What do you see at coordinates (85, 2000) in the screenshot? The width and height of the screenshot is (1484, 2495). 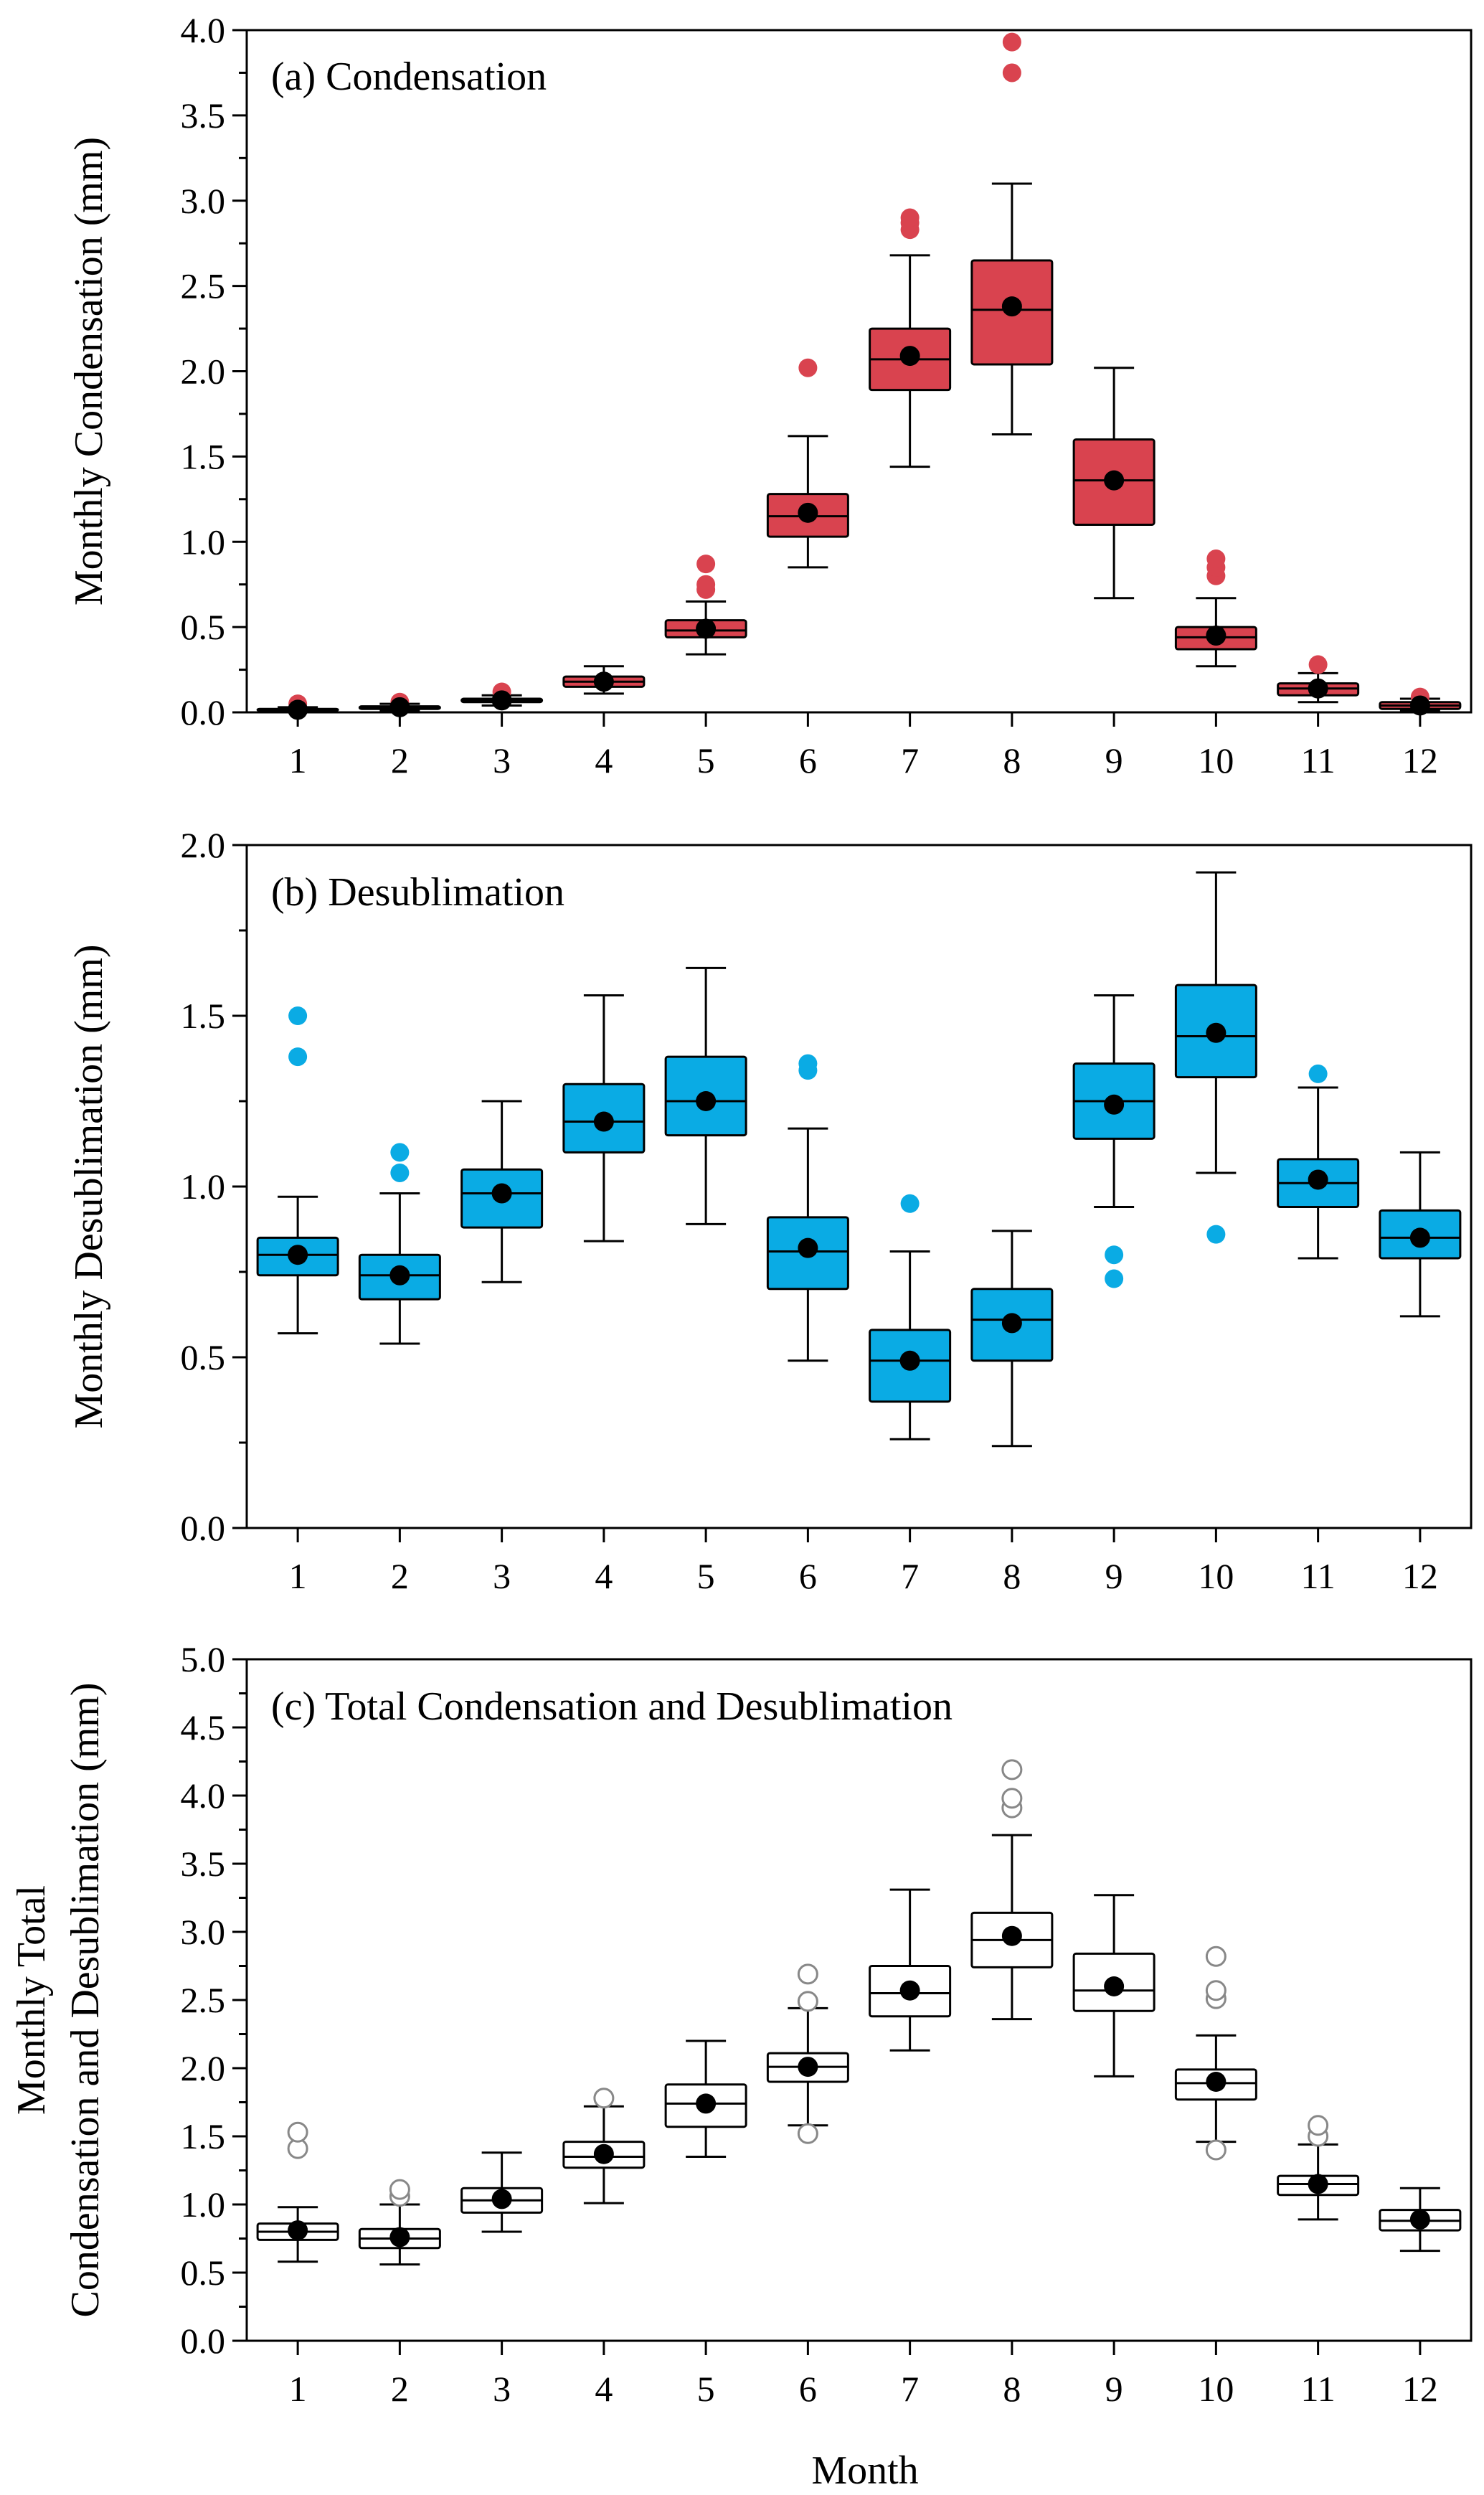 I see `y-axis-label-line-2: Condensation and Desublimation (mm)` at bounding box center [85, 2000].